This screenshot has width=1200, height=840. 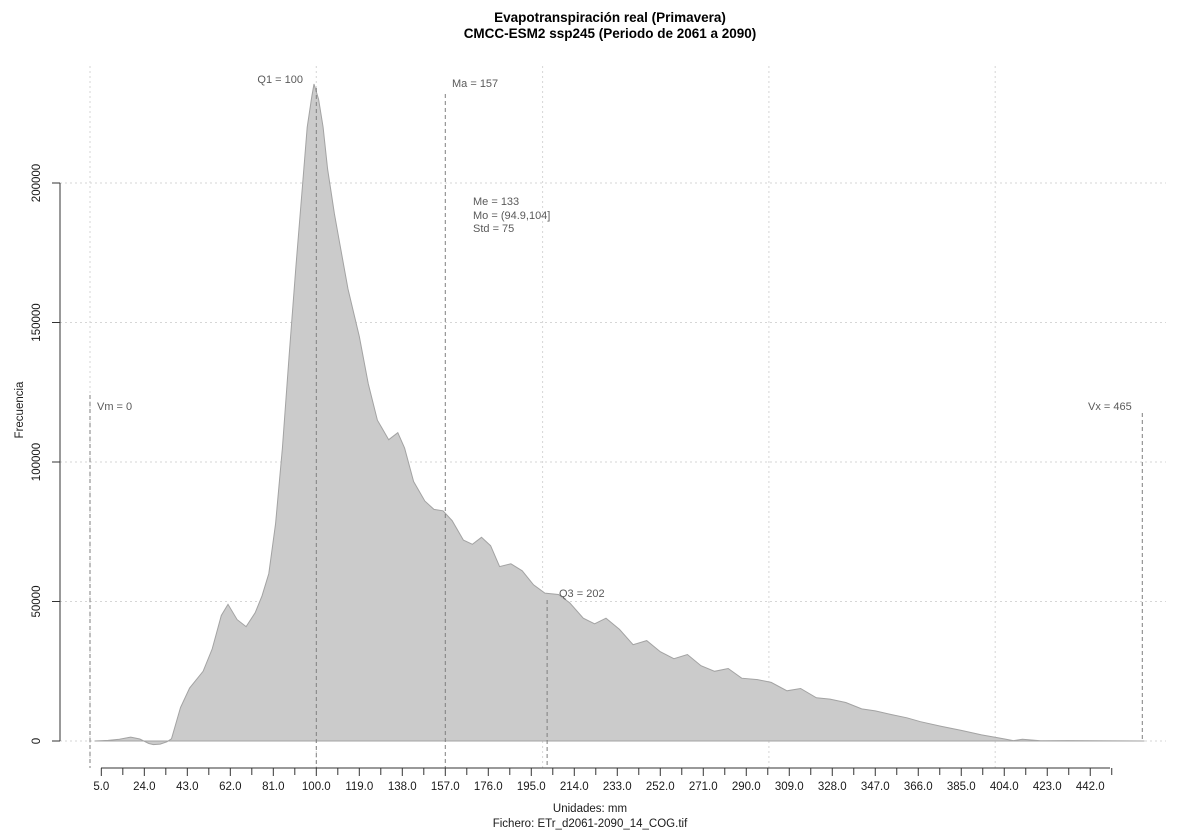 I want to click on x-tick-label: 138.0, so click(x=402, y=787).